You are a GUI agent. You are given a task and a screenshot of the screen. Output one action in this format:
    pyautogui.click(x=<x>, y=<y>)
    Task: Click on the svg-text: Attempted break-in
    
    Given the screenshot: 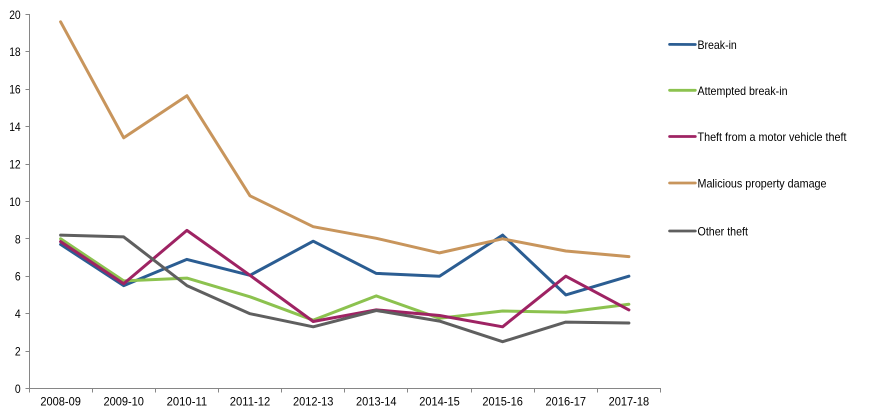 What is the action you would take?
    pyautogui.click(x=743, y=91)
    